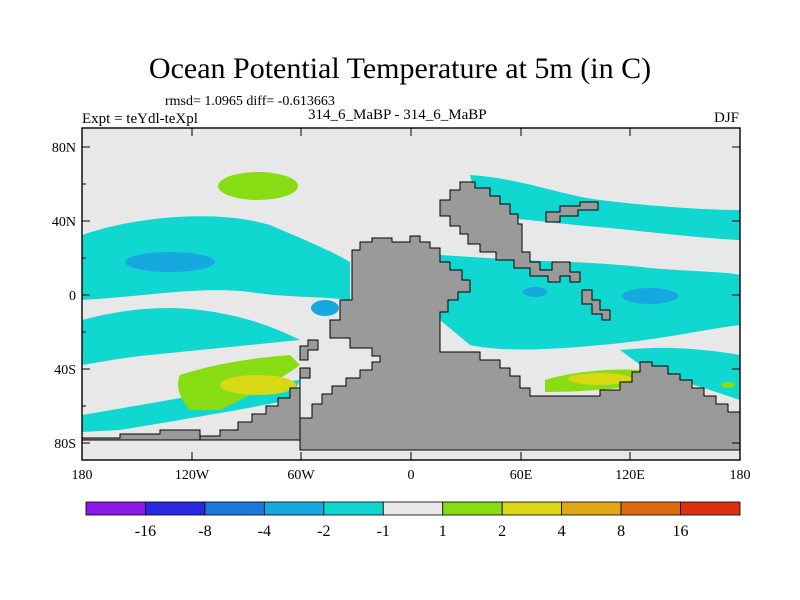  What do you see at coordinates (596, 305) in the screenshot?
I see `land-mass-archipelago` at bounding box center [596, 305].